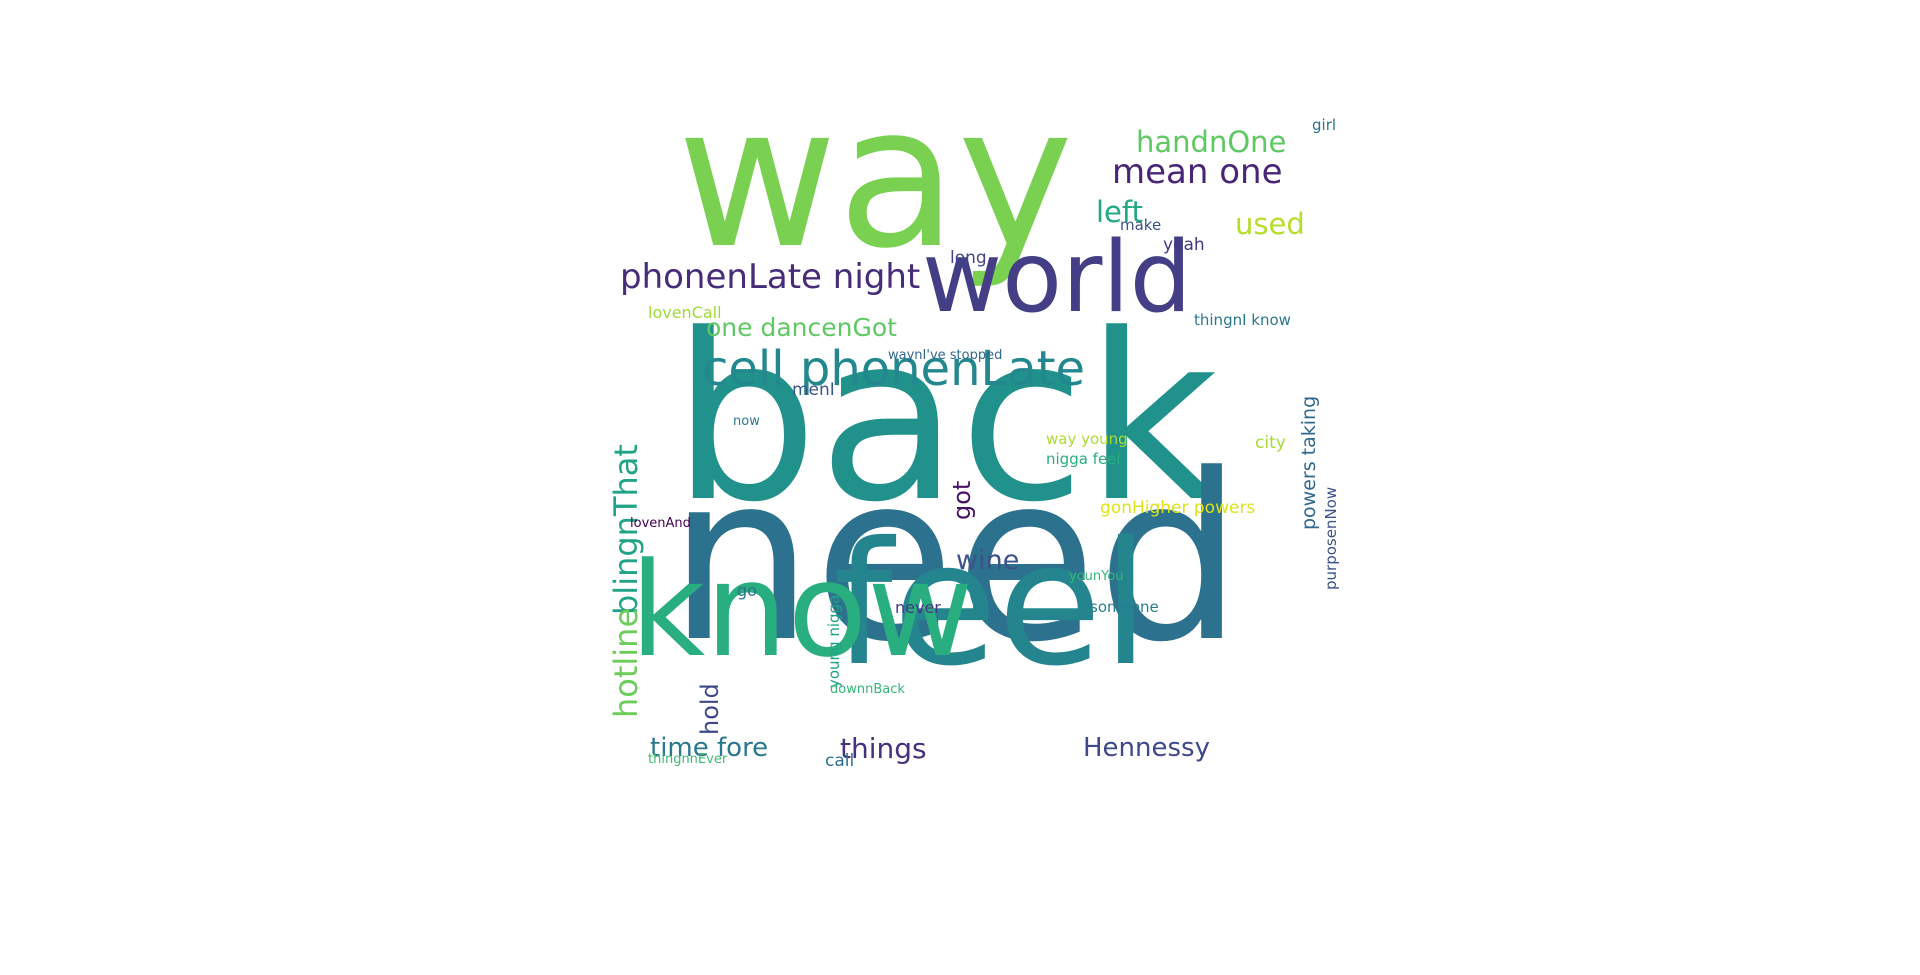 Image resolution: width=1920 pixels, height=975 pixels. What do you see at coordinates (1270, 443) in the screenshot?
I see `word-city: city` at bounding box center [1270, 443].